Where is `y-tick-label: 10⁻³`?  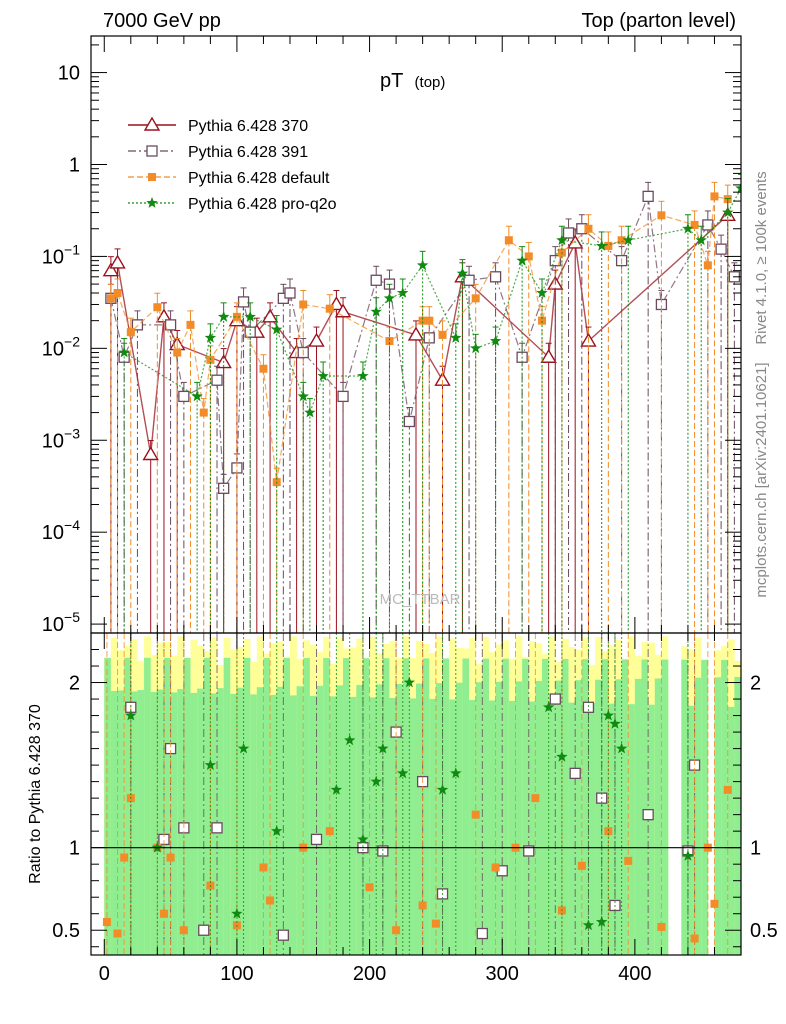 y-tick-label: 10⁻³ is located at coordinates (61, 438).